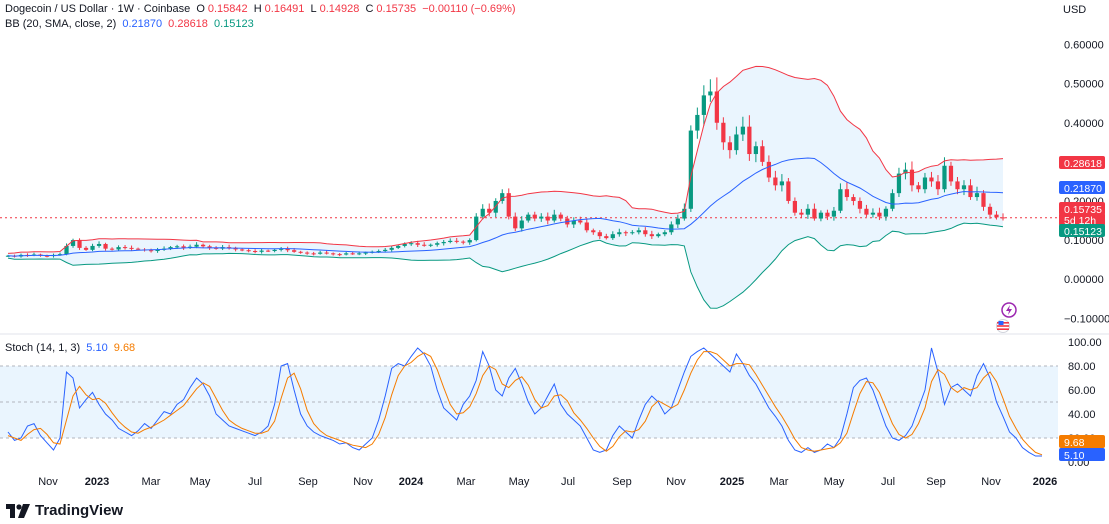  I want to click on time-tick-label: Nov, so click(676, 482).